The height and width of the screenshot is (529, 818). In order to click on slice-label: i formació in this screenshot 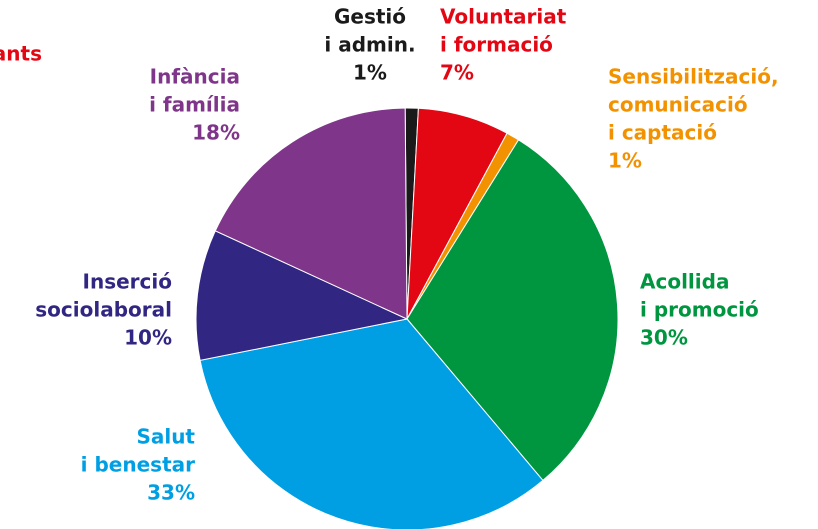, I will do `click(496, 45)`.